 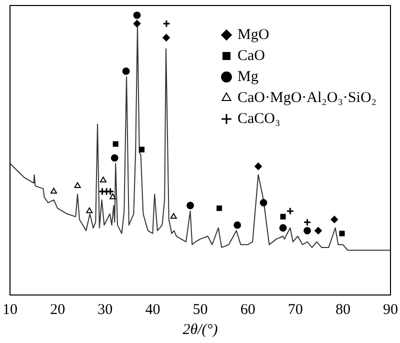 What do you see at coordinates (200, 310) in the screenshot?
I see `x-tick-label: 50` at bounding box center [200, 310].